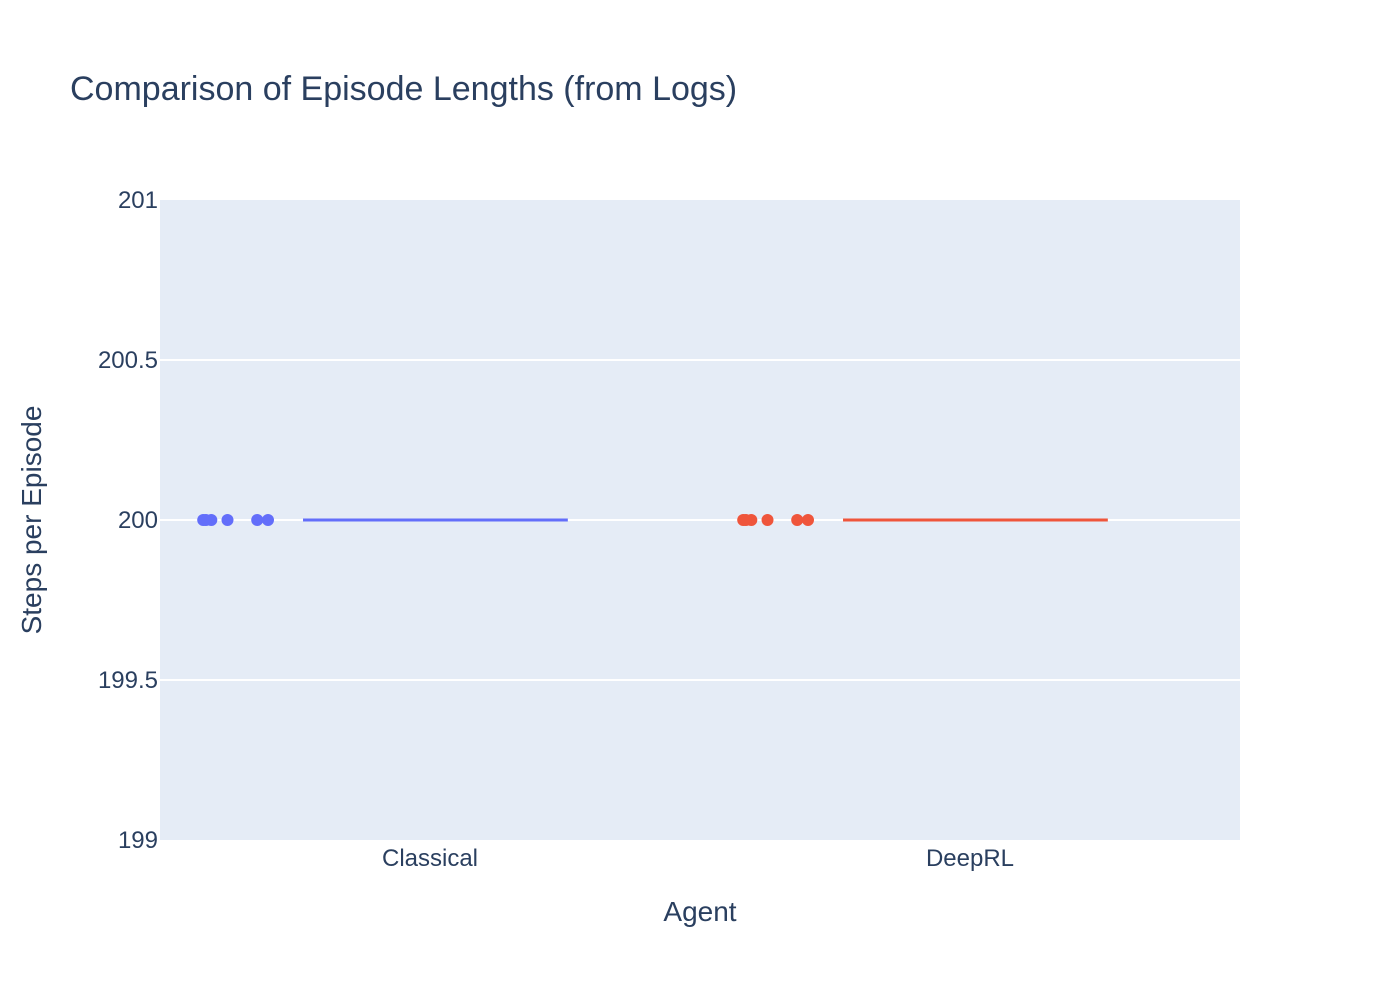  What do you see at coordinates (138, 520) in the screenshot?
I see `y-tick-label: 200` at bounding box center [138, 520].